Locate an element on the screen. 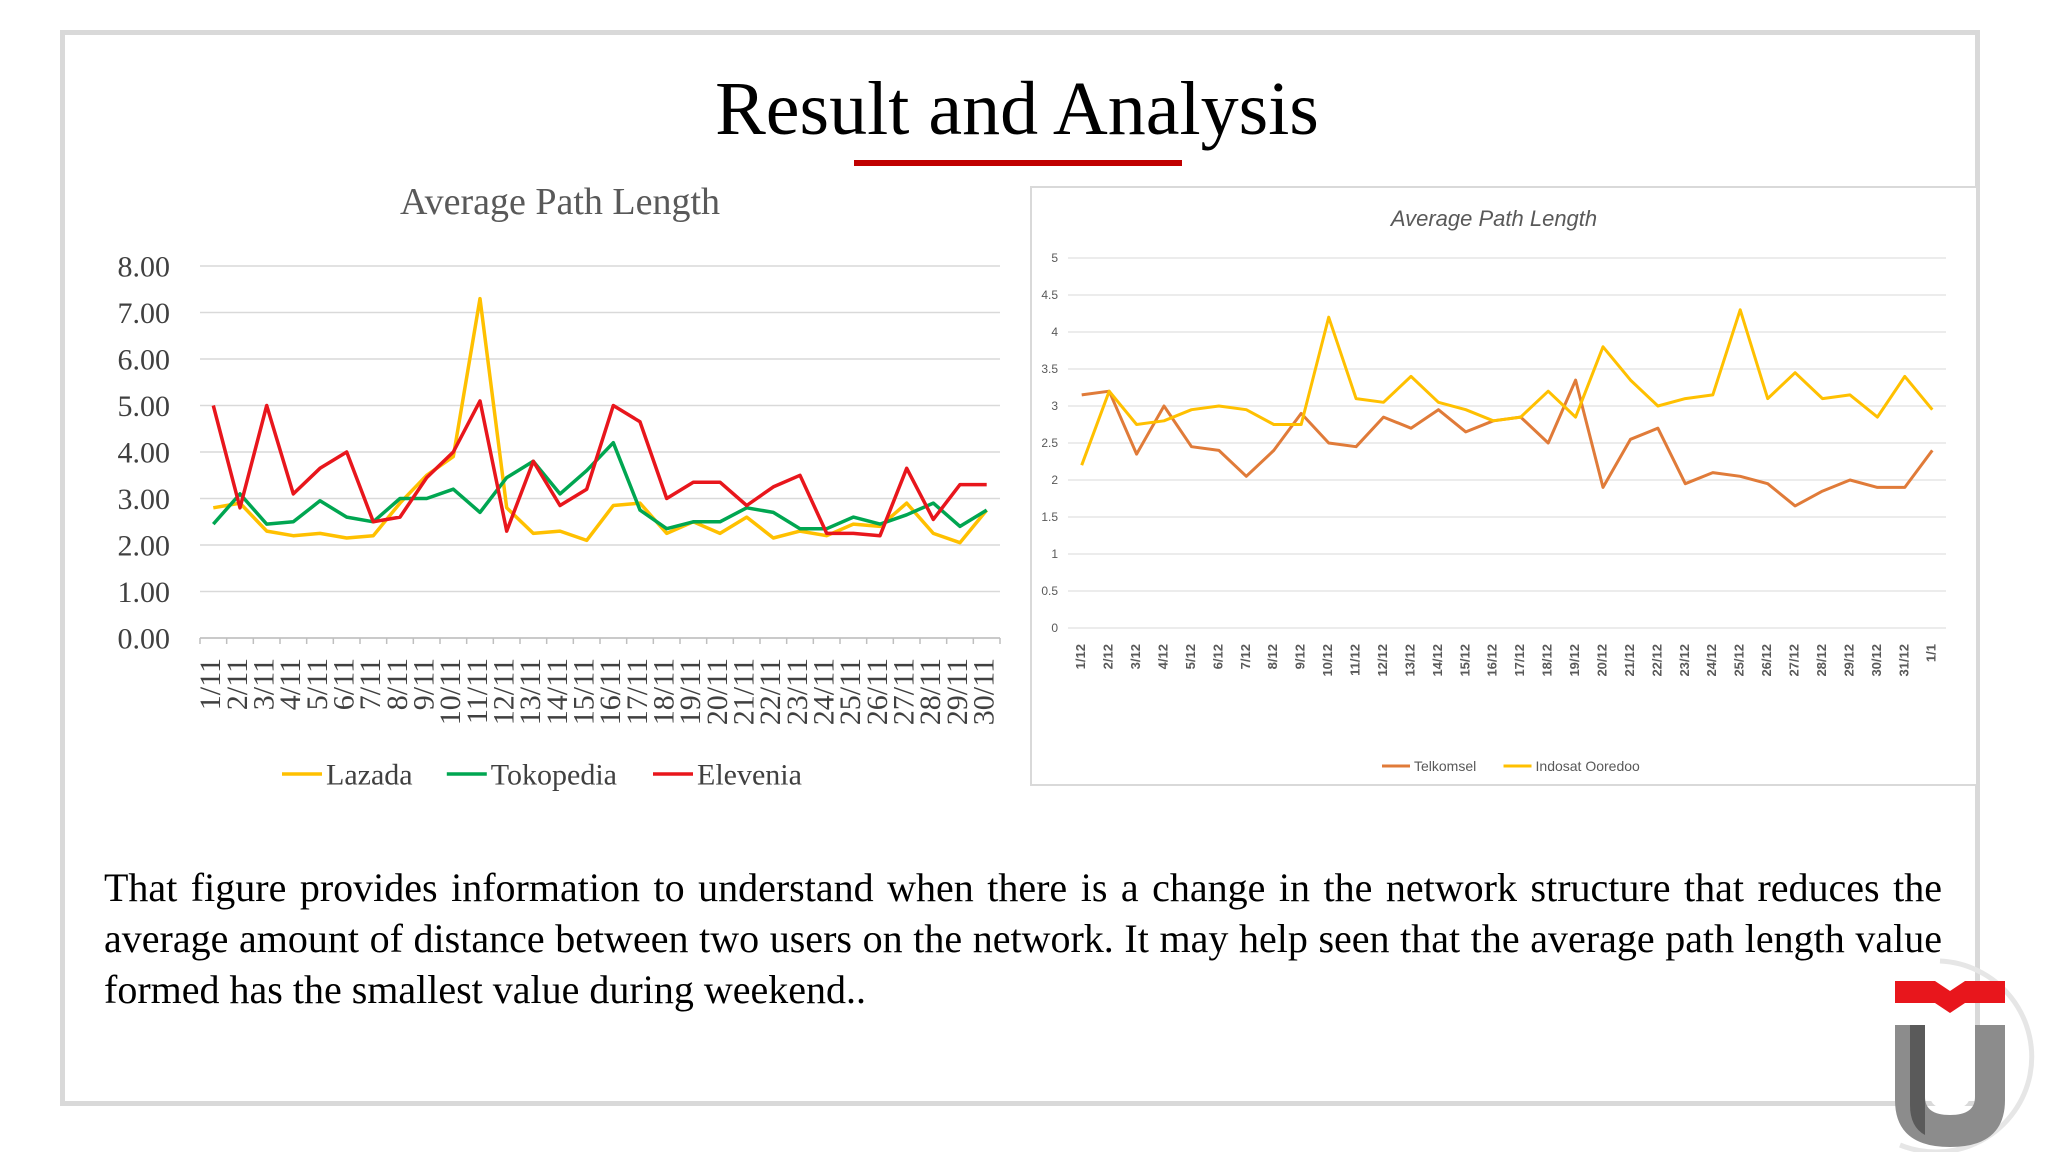 The height and width of the screenshot is (1152, 2048). x-tick-label: 4/12 is located at coordinates (1162, 656).